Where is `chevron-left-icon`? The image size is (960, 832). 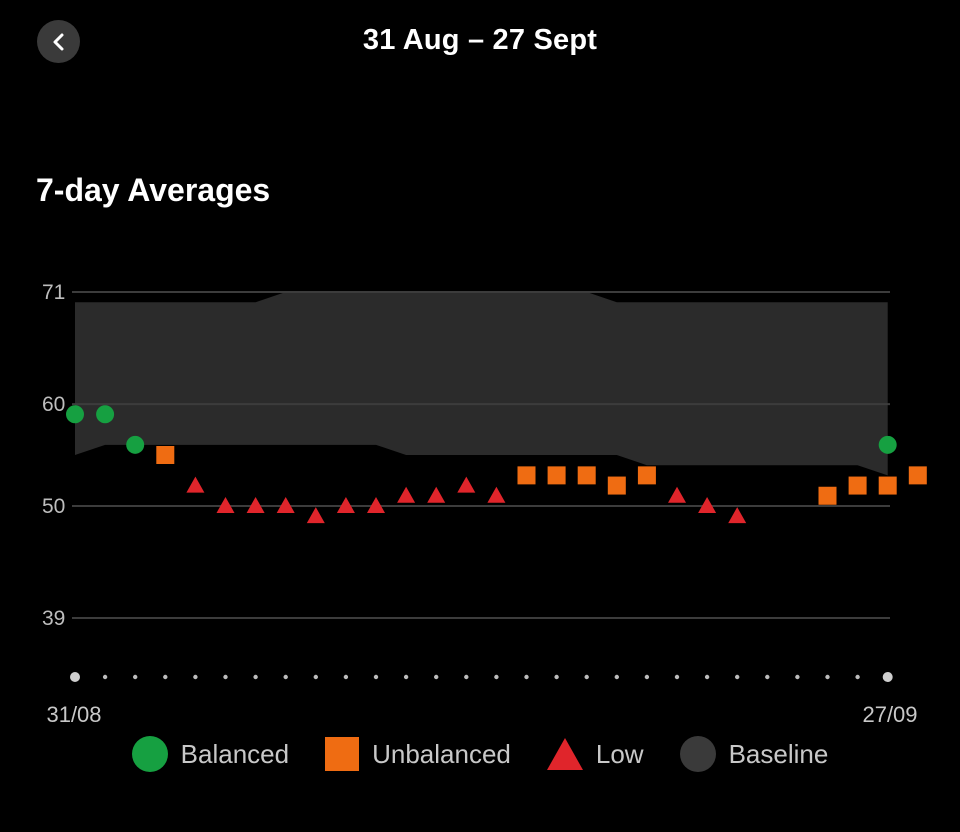 chevron-left-icon is located at coordinates (58, 41).